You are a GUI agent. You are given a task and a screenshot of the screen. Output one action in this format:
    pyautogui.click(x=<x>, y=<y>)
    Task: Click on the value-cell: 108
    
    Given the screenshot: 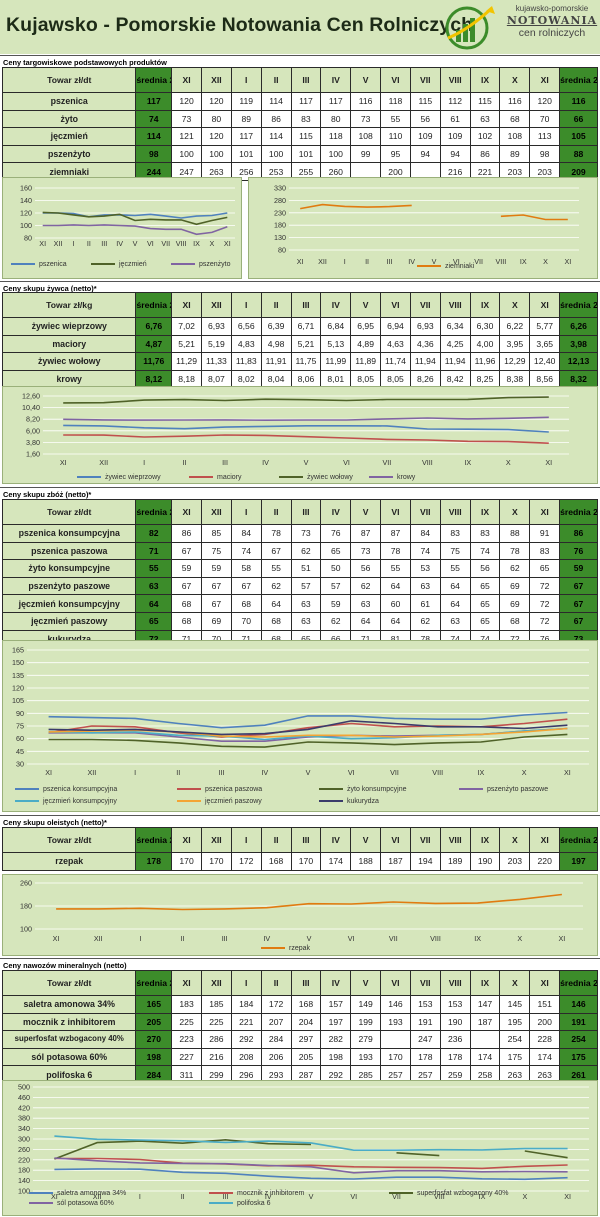 What is the action you would take?
    pyautogui.click(x=515, y=136)
    